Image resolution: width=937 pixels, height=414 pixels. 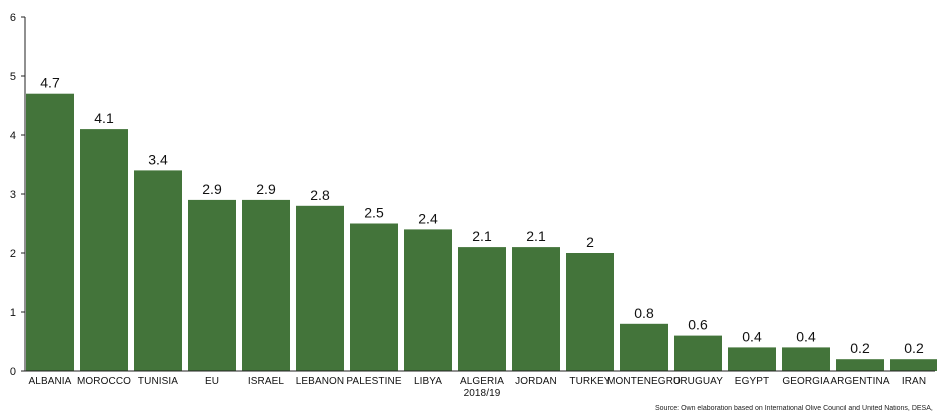 What do you see at coordinates (914, 348) in the screenshot?
I see `value-label-iran: 0.2` at bounding box center [914, 348].